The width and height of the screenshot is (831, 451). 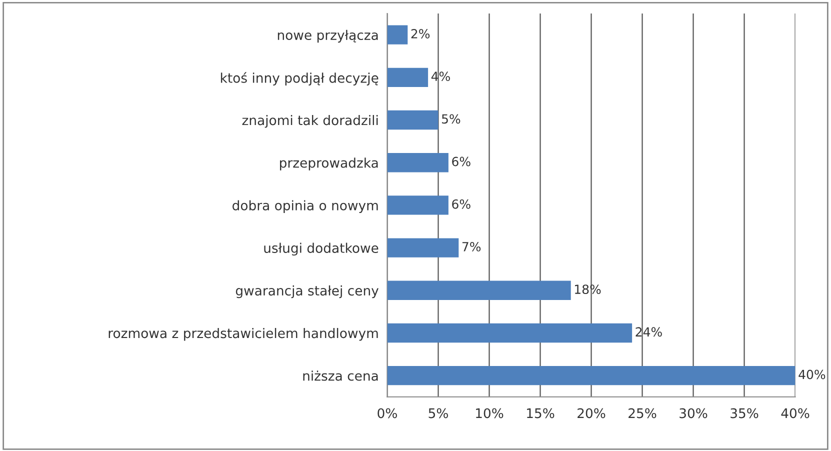 What do you see at coordinates (328, 36) in the screenshot?
I see `y-tick-label: nowe przyłącza` at bounding box center [328, 36].